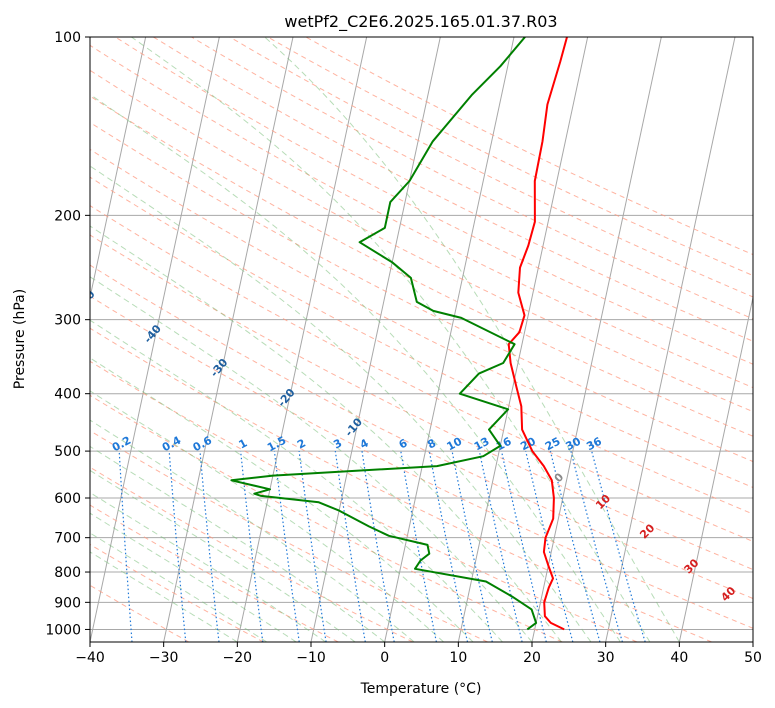  I want to click on dry-adiabat-label: -50, so click(86, 300).